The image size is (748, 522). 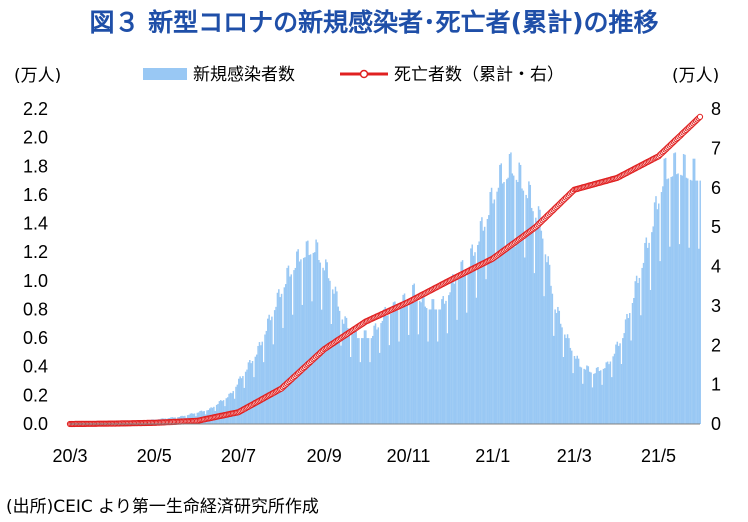 I want to click on left-tick-label: 1.2, so click(x=35, y=252).